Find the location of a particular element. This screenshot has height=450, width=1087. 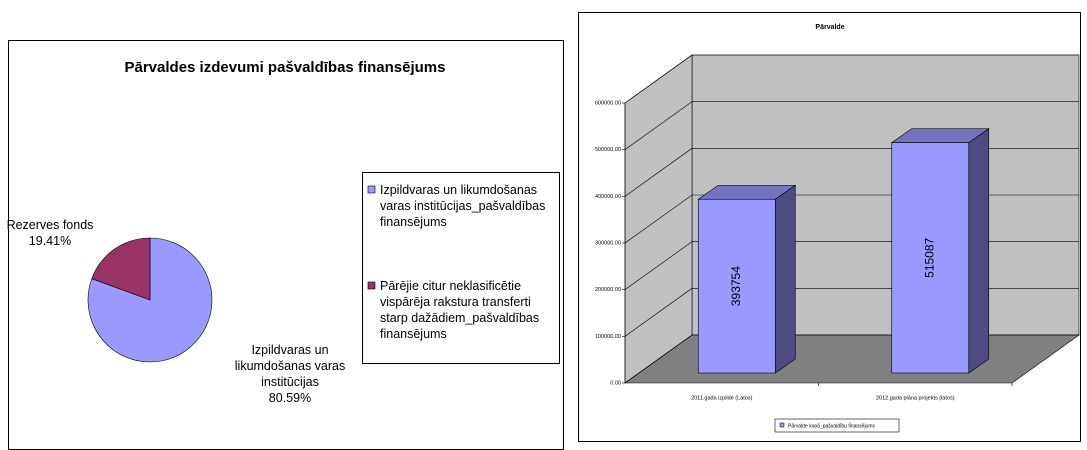

legend-label: Pārvalde kopā_pašvaldību finansējums is located at coordinates (831, 426).